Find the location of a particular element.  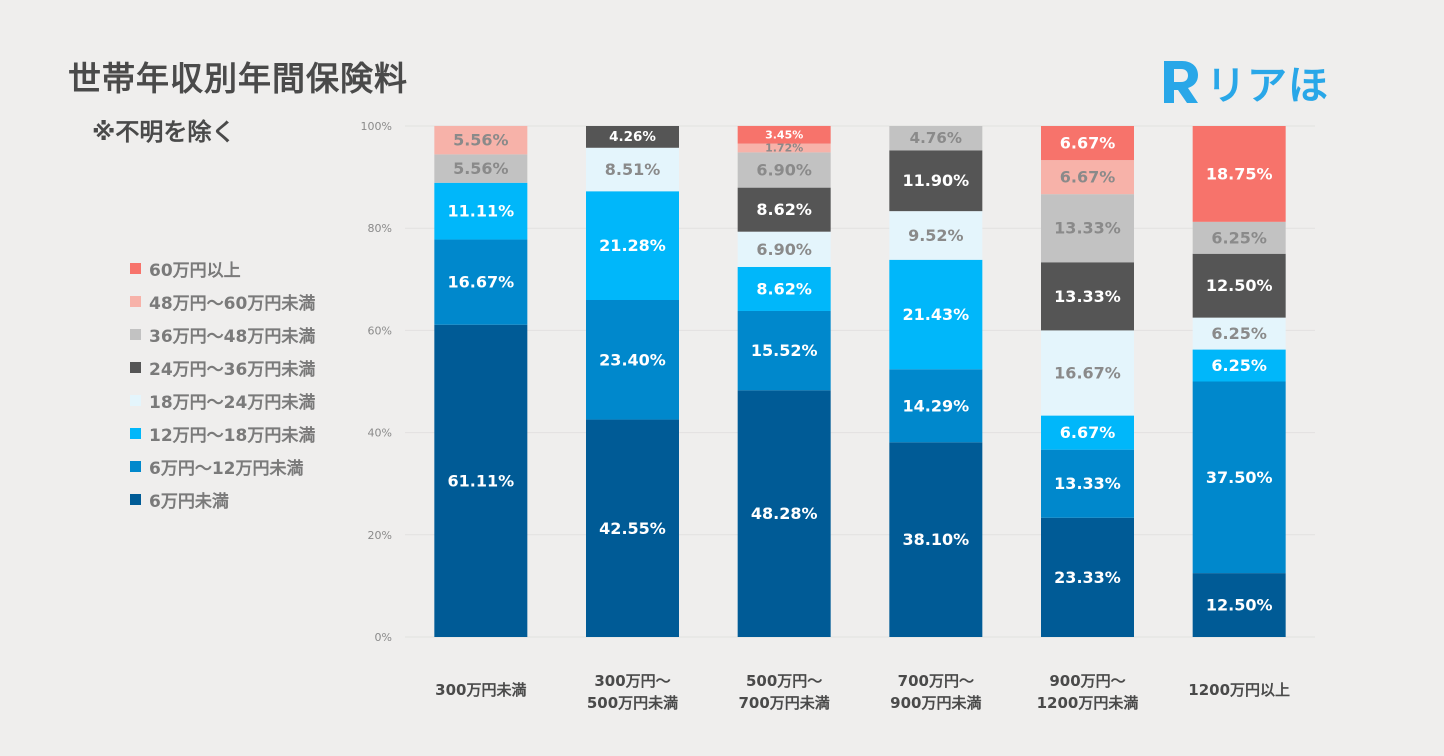

data-label: 4.76% is located at coordinates (936, 138).